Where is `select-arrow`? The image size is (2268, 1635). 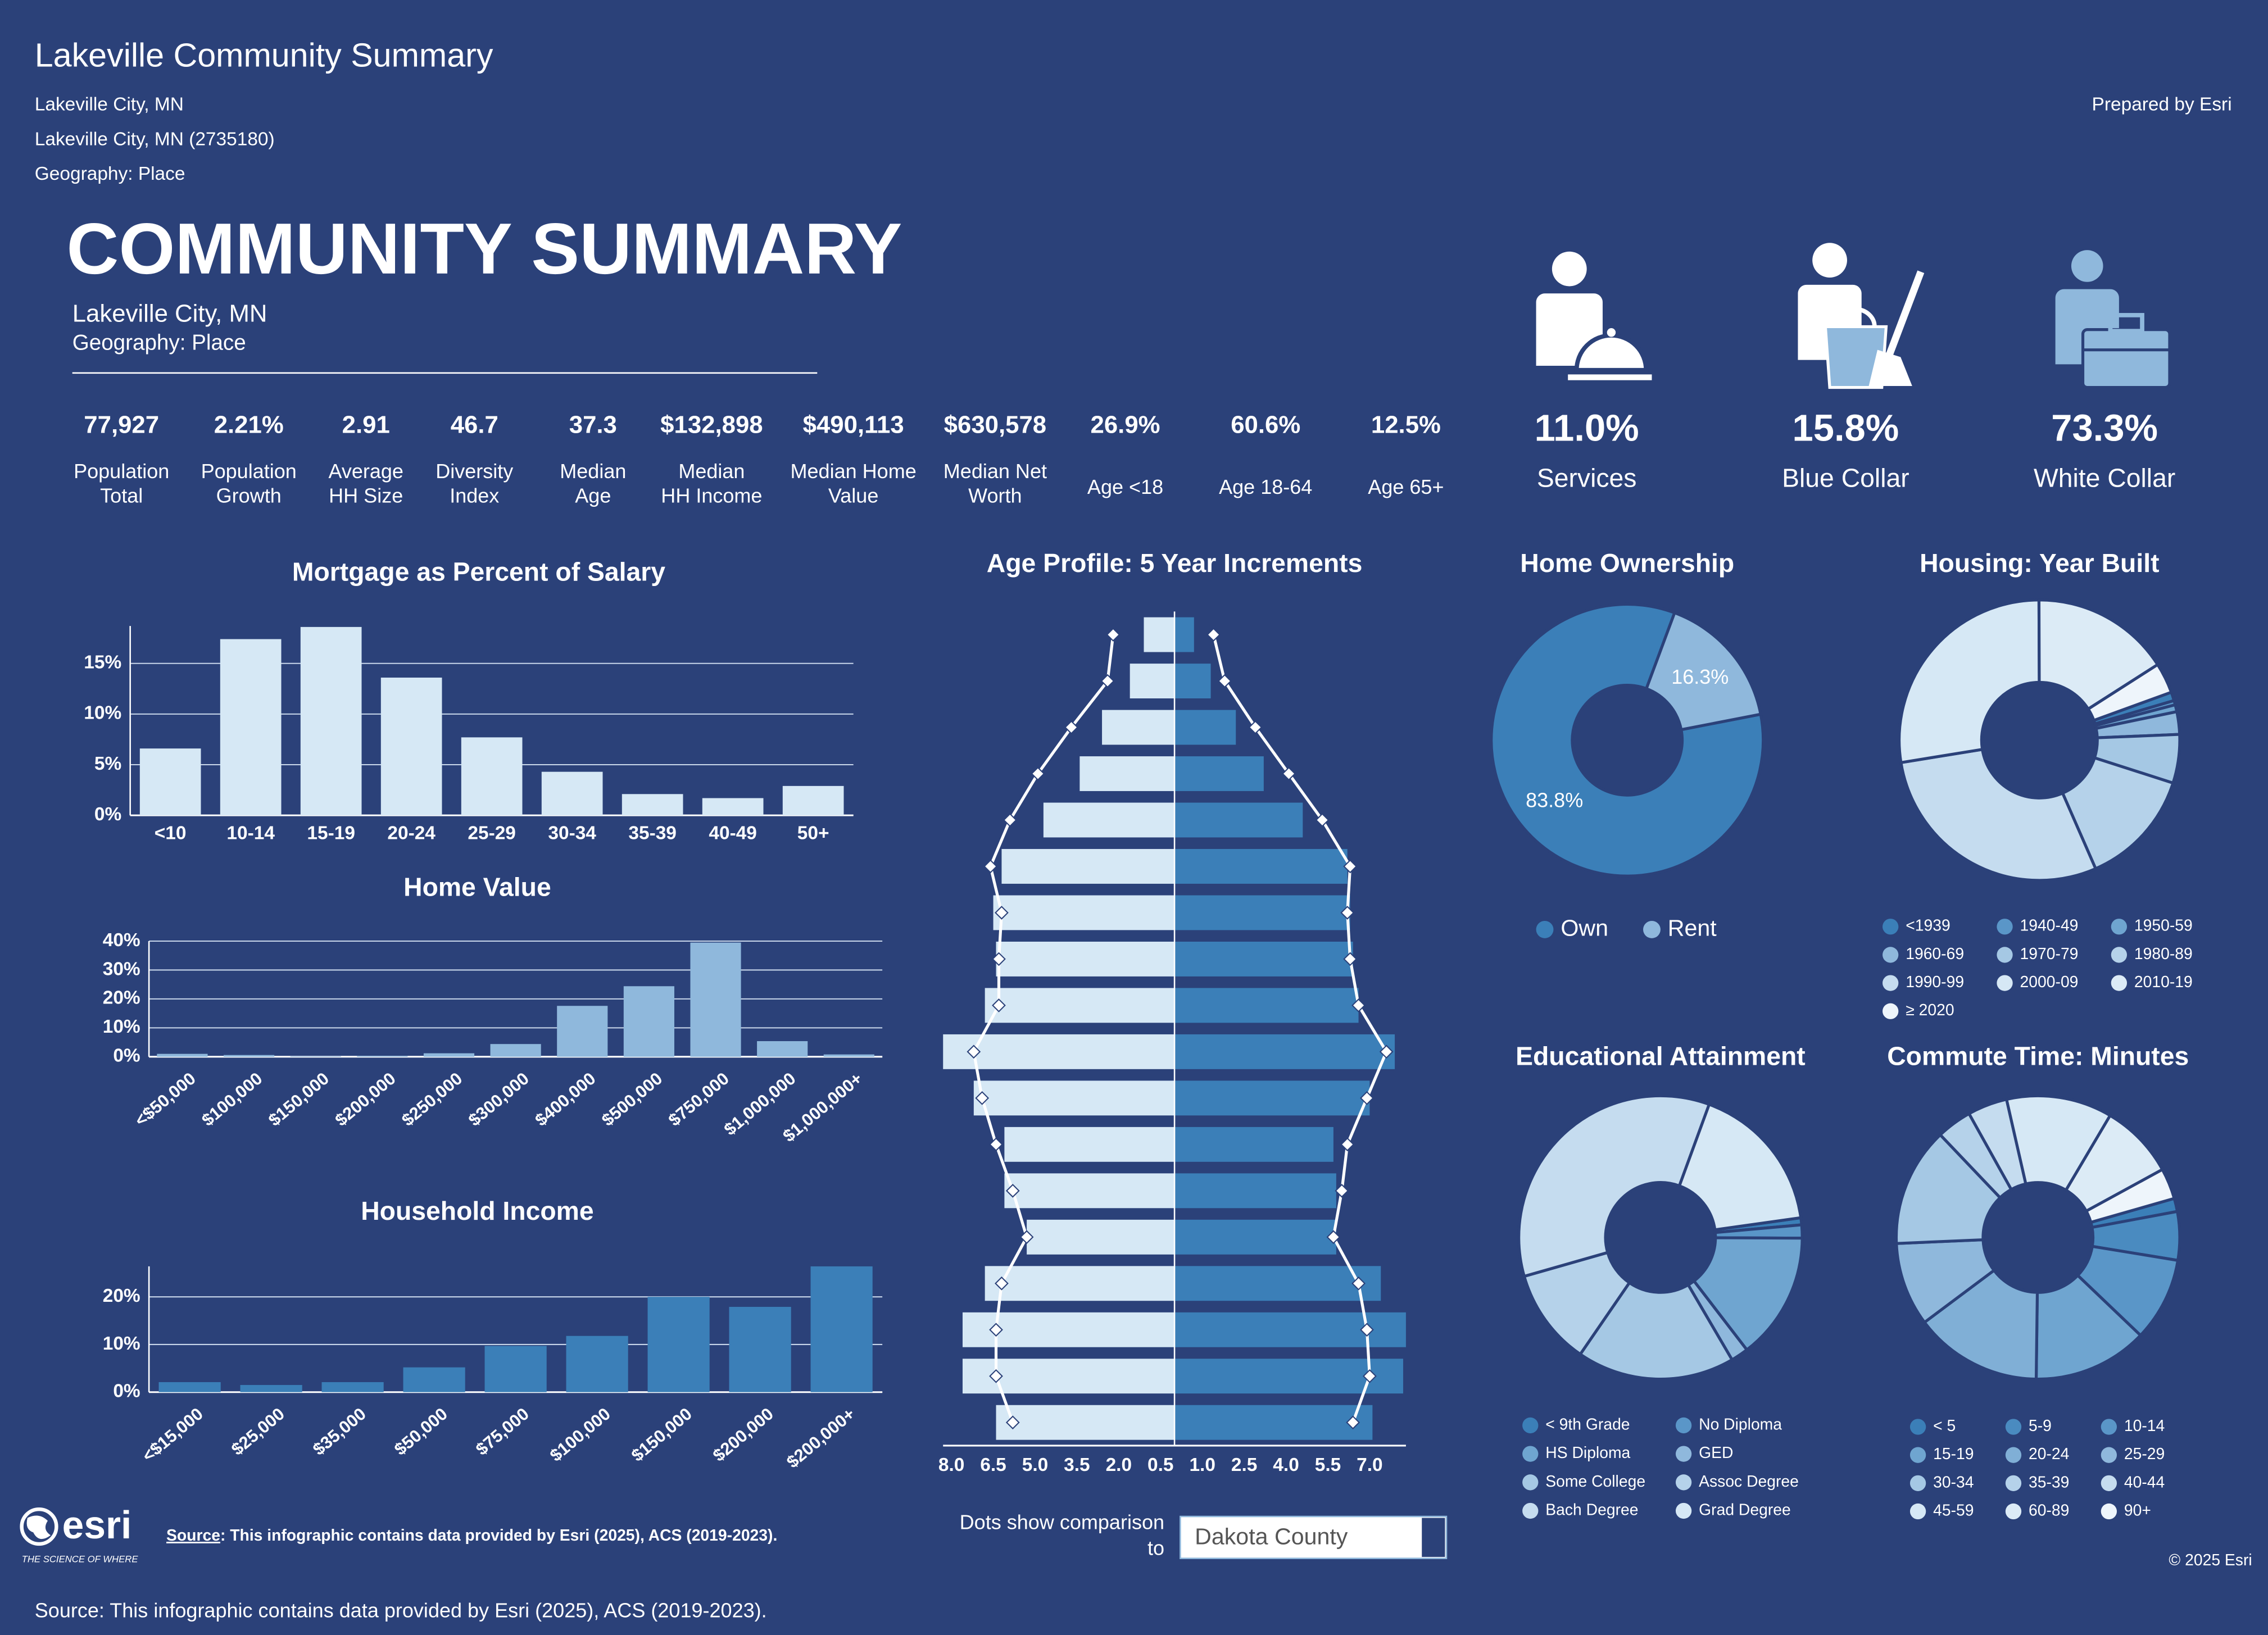
select-arrow is located at coordinates (1434, 1537).